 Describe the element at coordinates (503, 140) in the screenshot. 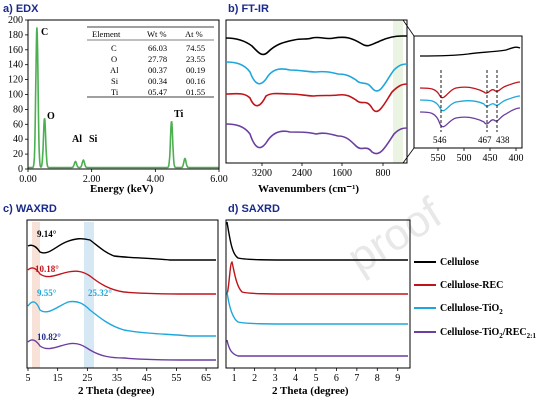

I see `inset-marker-label: 438` at that location.